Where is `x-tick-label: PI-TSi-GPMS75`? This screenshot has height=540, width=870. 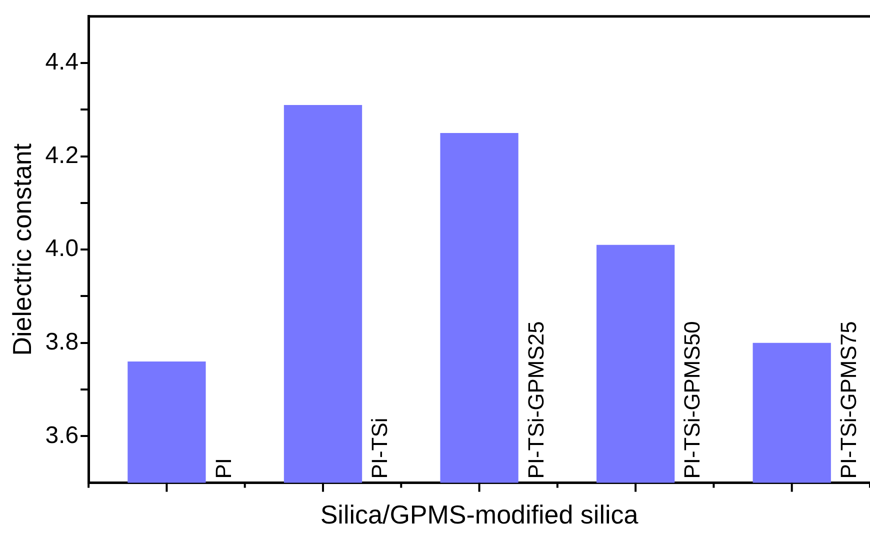
x-tick-label: PI-TSi-GPMS75 is located at coordinates (848, 400).